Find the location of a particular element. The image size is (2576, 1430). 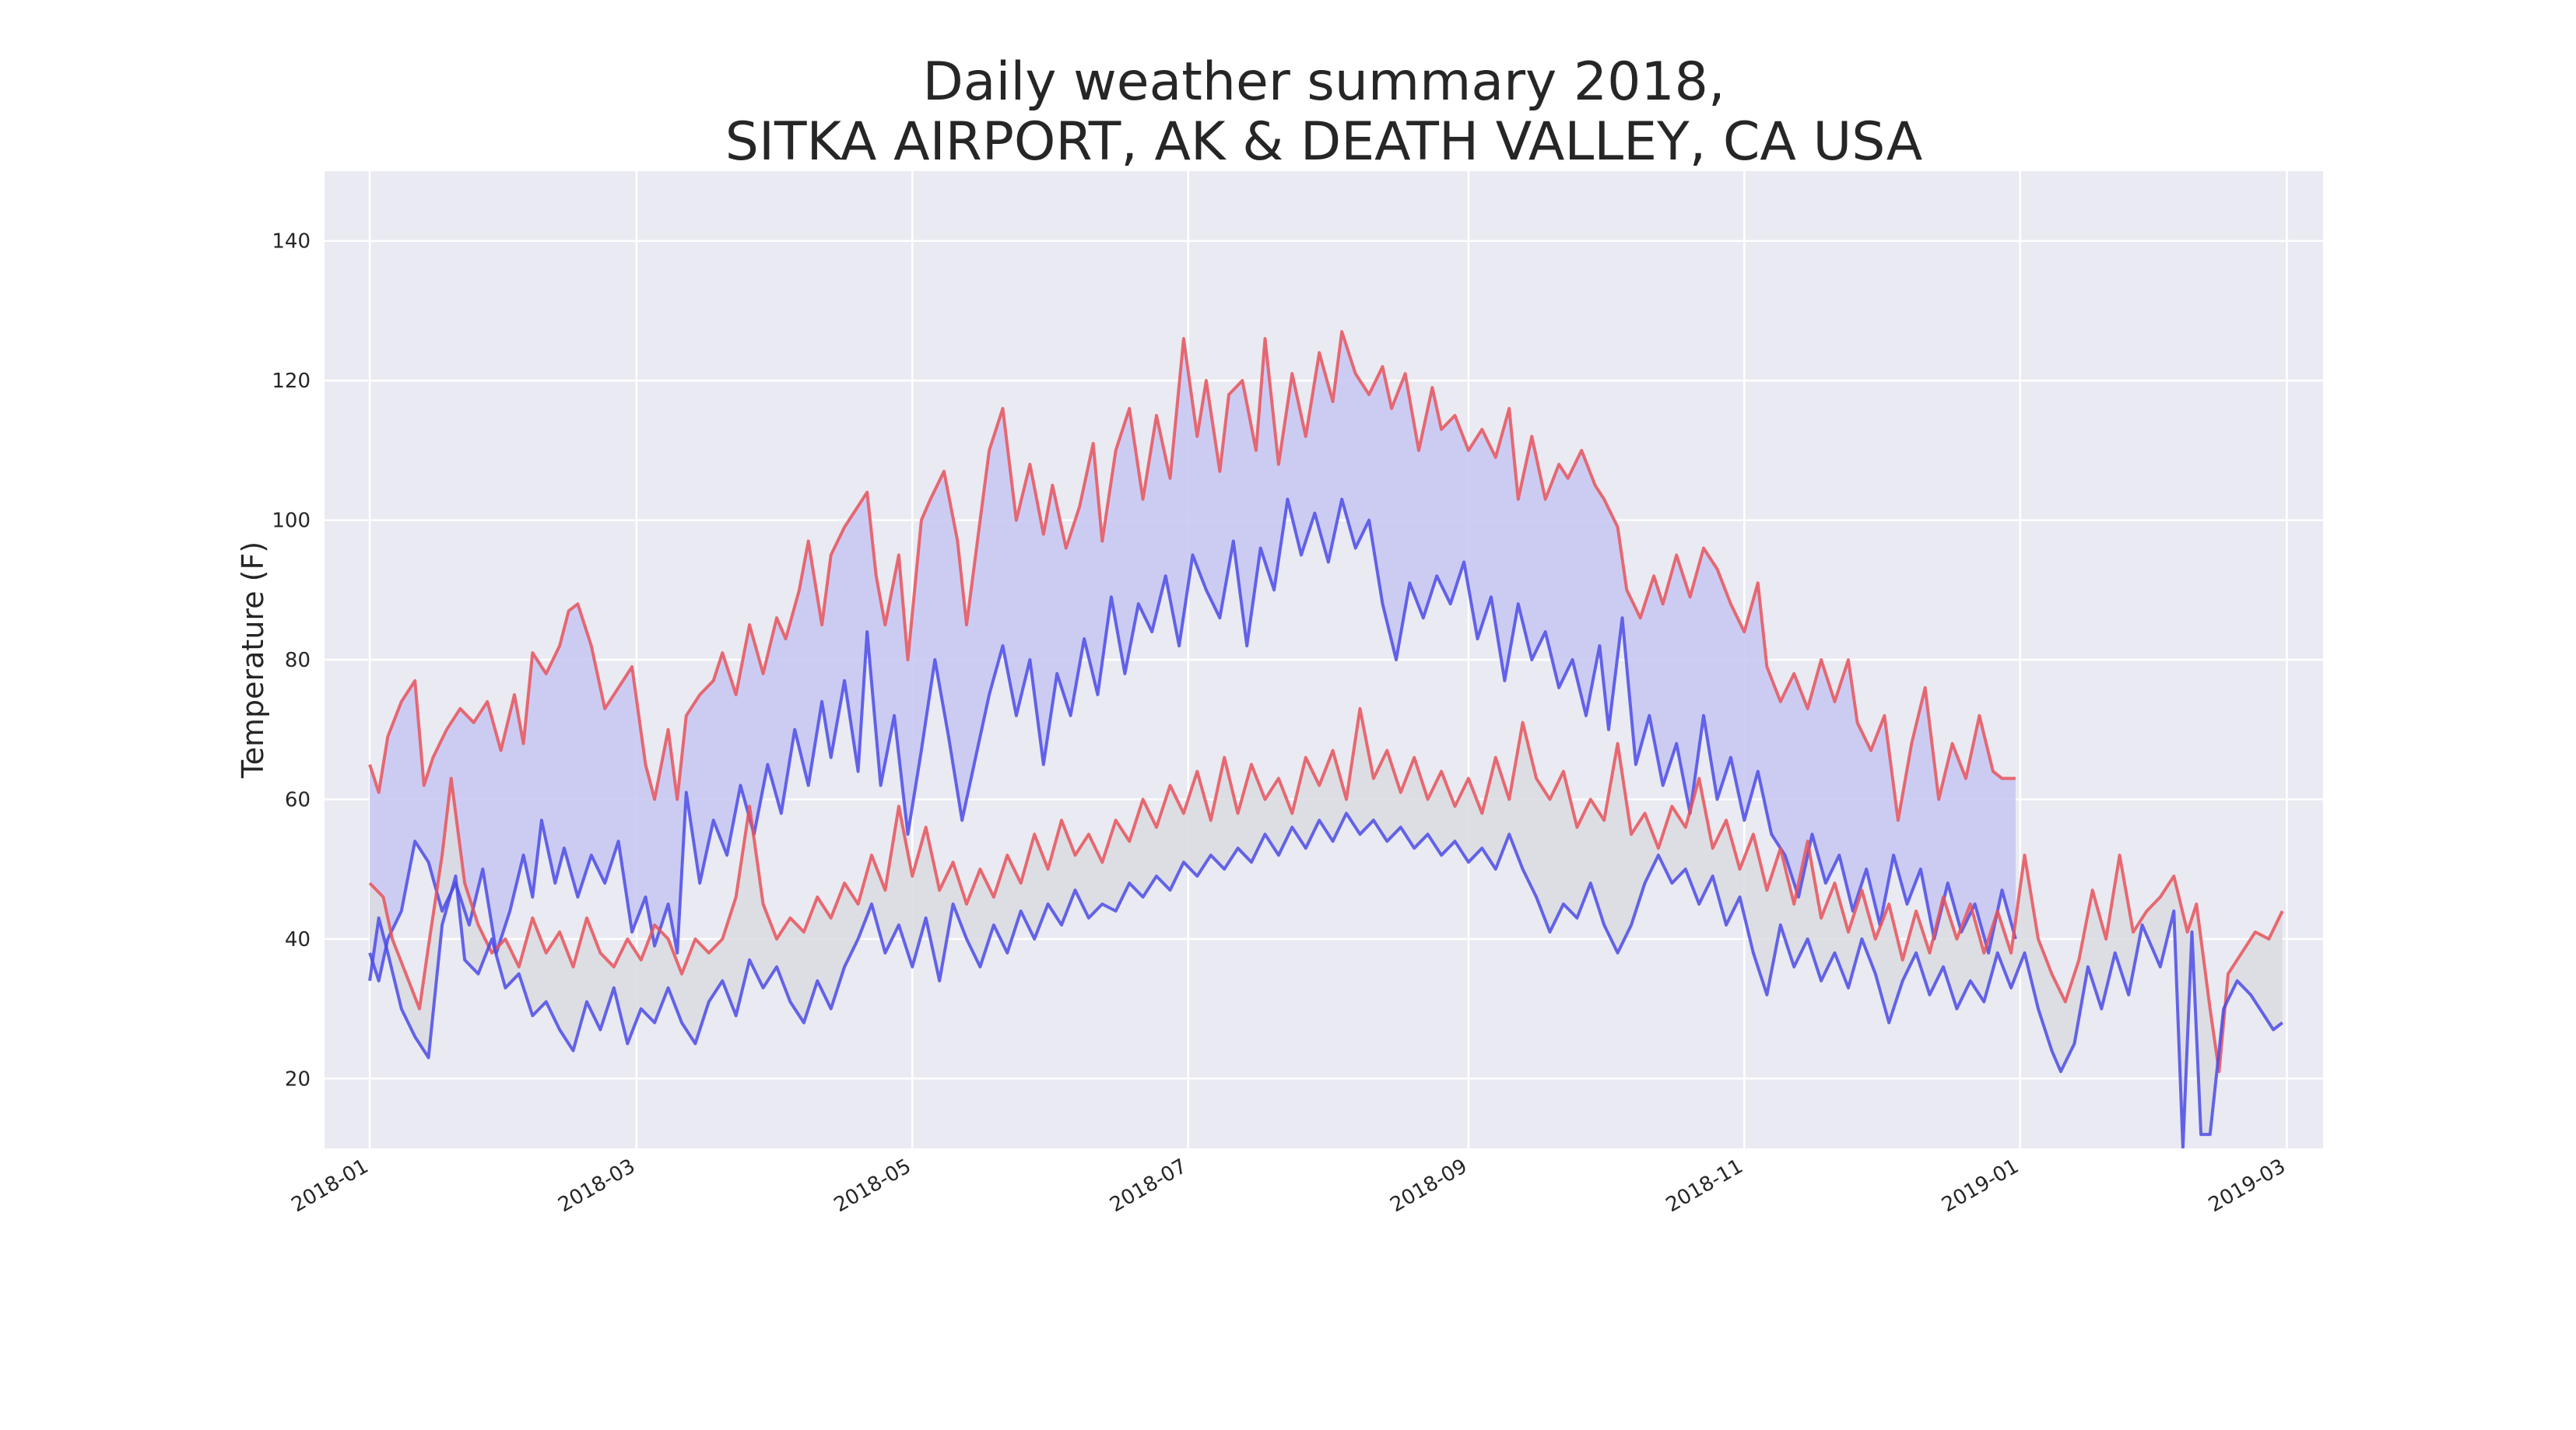

y-tick-label: 20 is located at coordinates (298, 1079).